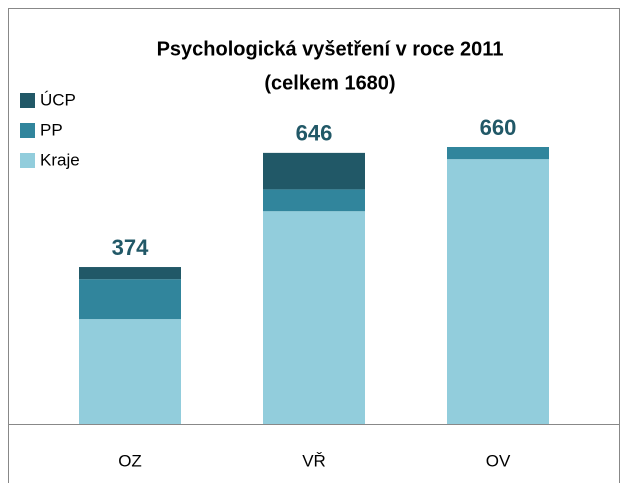 The width and height of the screenshot is (627, 483). I want to click on total-label: 646, so click(314, 133).